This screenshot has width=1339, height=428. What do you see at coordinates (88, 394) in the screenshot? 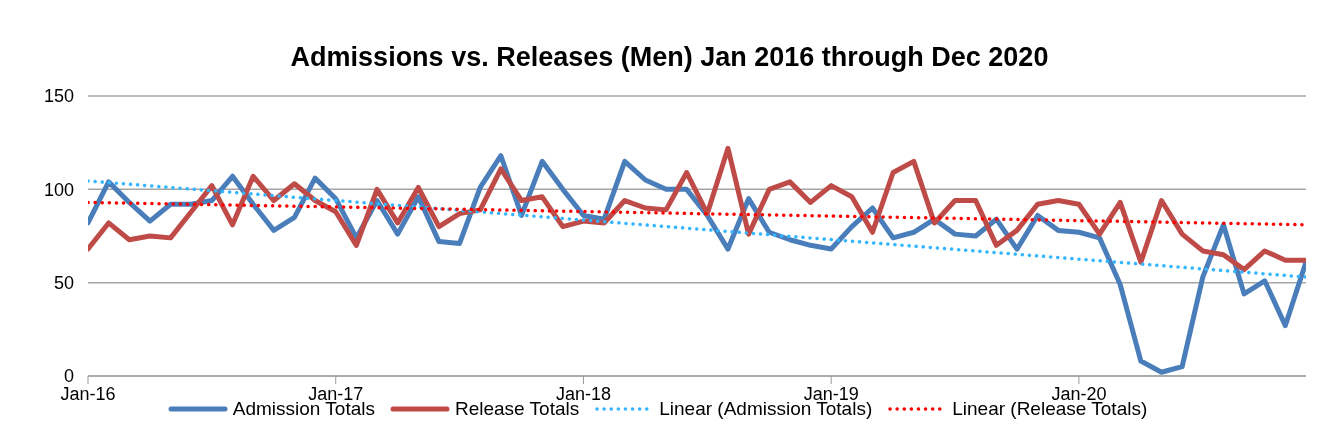
I see `x-tick-label: Jan-16` at bounding box center [88, 394].